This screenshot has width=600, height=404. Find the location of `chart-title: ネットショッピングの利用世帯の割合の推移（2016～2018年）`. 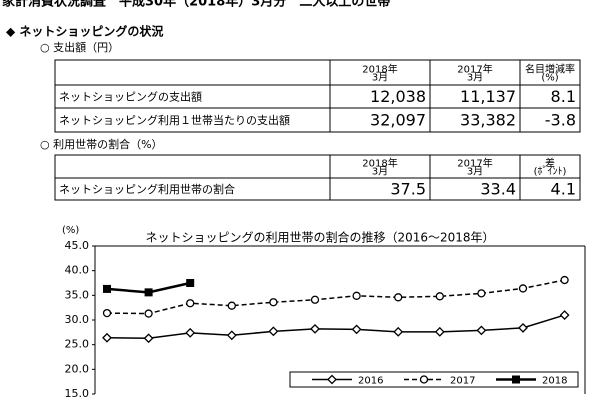

chart-title: ネットショッピングの利用世帯の割合の推移（2016～2018年） is located at coordinates (319, 237).